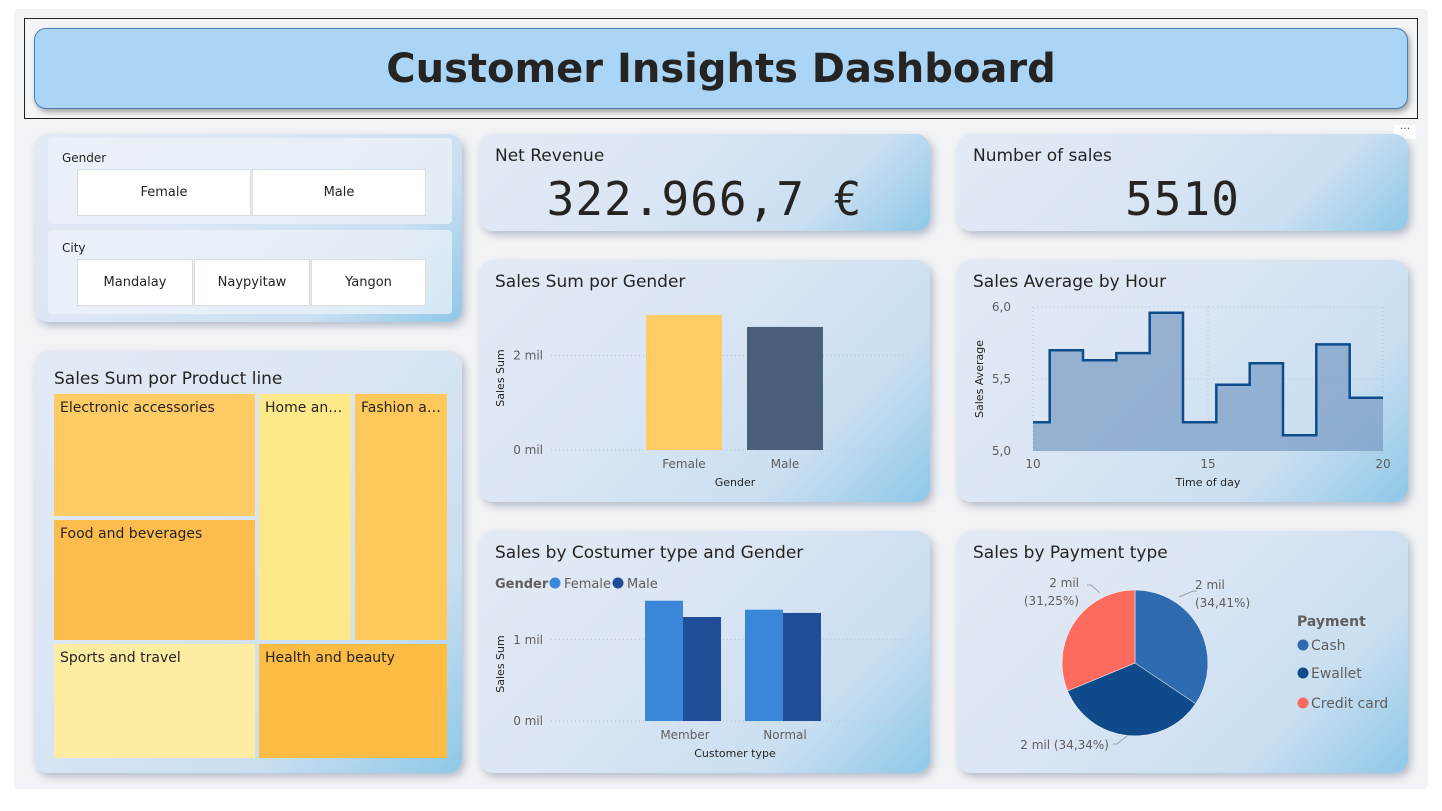 This screenshot has width=1442, height=811. I want to click on title-banner: Customer Insights Dashboard, so click(721, 68).